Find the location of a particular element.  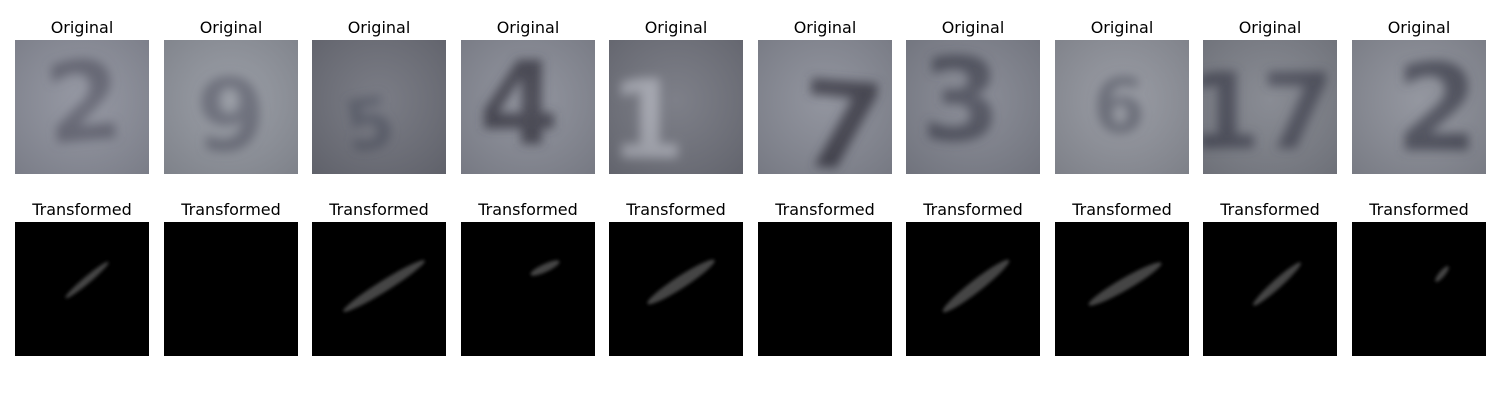

digit-photo: 1 is located at coordinates (676, 107).